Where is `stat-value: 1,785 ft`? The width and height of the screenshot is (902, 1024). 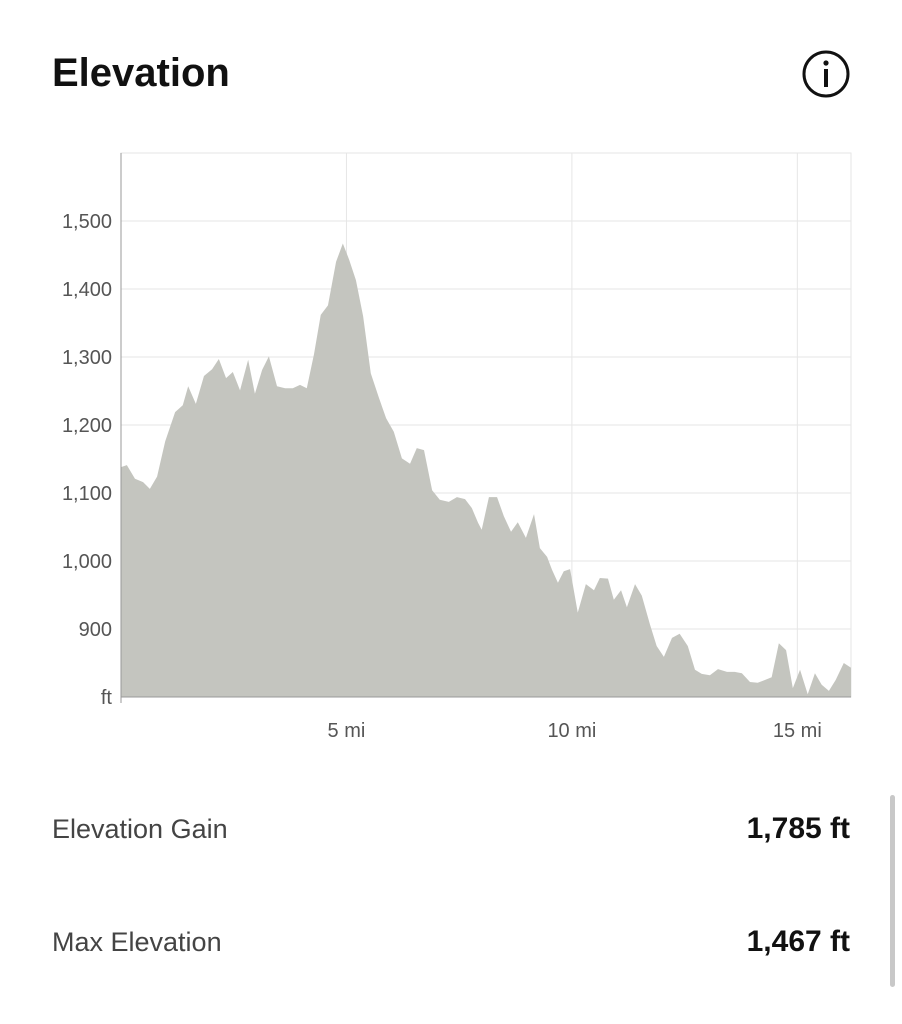
stat-value: 1,785 ft is located at coordinates (798, 828).